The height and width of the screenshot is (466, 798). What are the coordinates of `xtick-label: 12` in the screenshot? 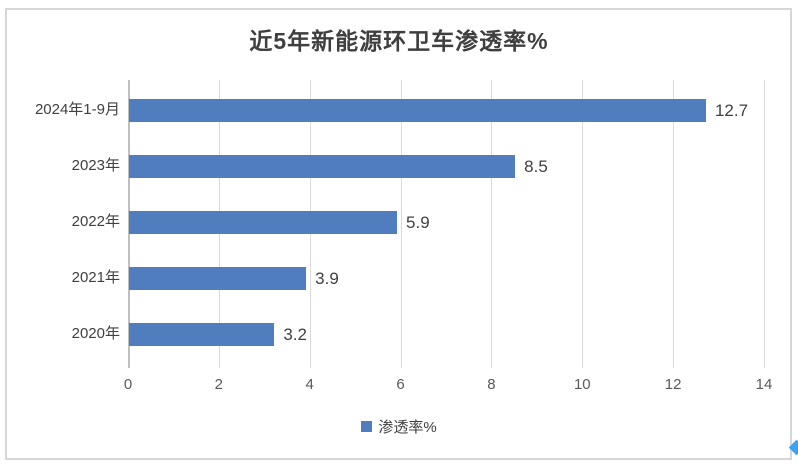 It's located at (673, 384).